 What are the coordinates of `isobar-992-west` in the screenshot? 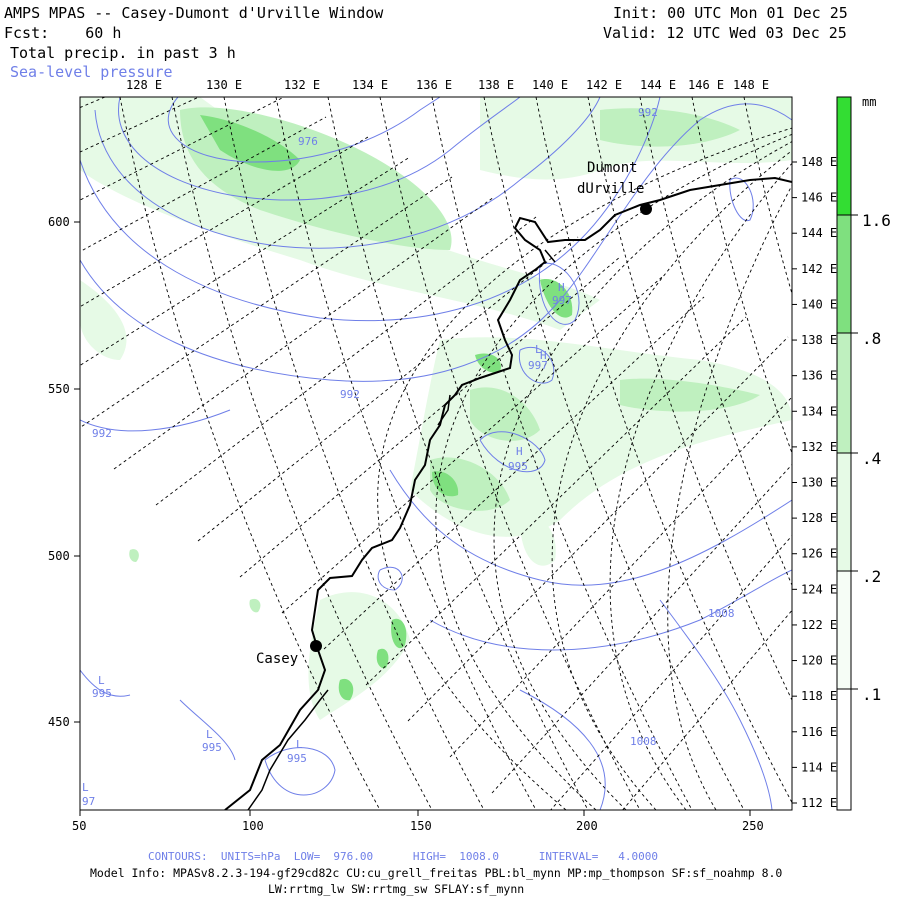 It's located at (155, 420).